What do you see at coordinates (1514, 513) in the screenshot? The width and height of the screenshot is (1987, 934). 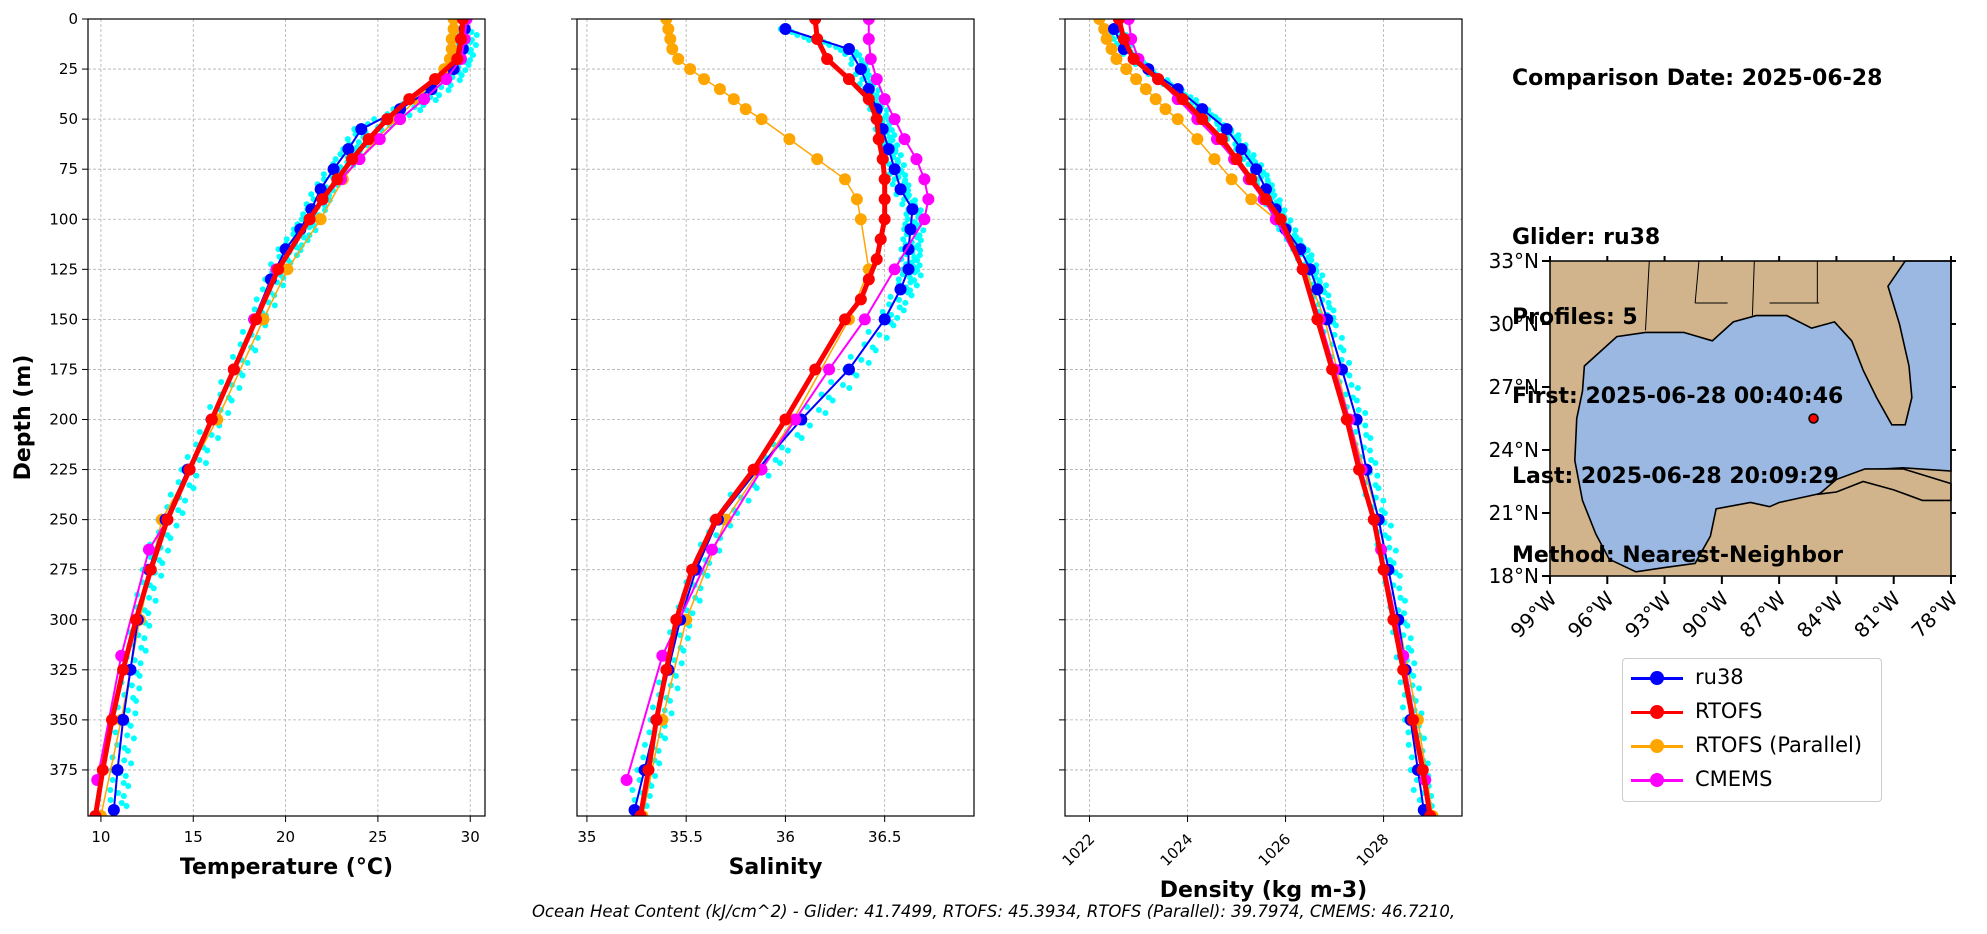 I see `map-lat-label: 21°N` at bounding box center [1514, 513].